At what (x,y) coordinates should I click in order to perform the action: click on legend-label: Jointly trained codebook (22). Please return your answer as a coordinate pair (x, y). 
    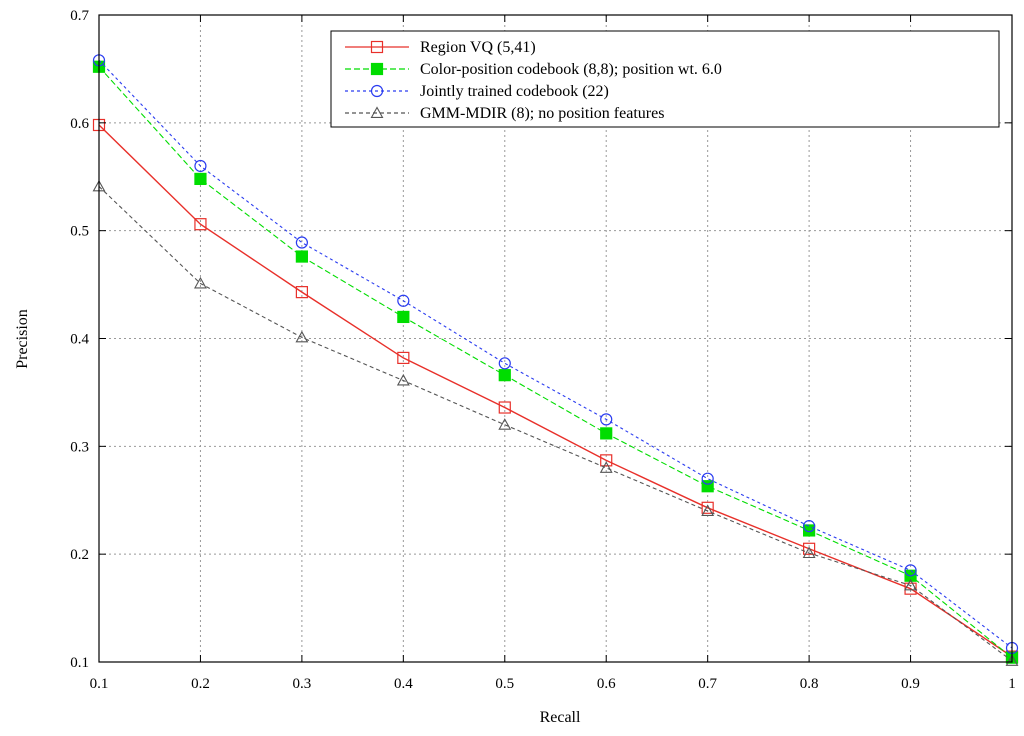
    Looking at the image, I should click on (514, 91).